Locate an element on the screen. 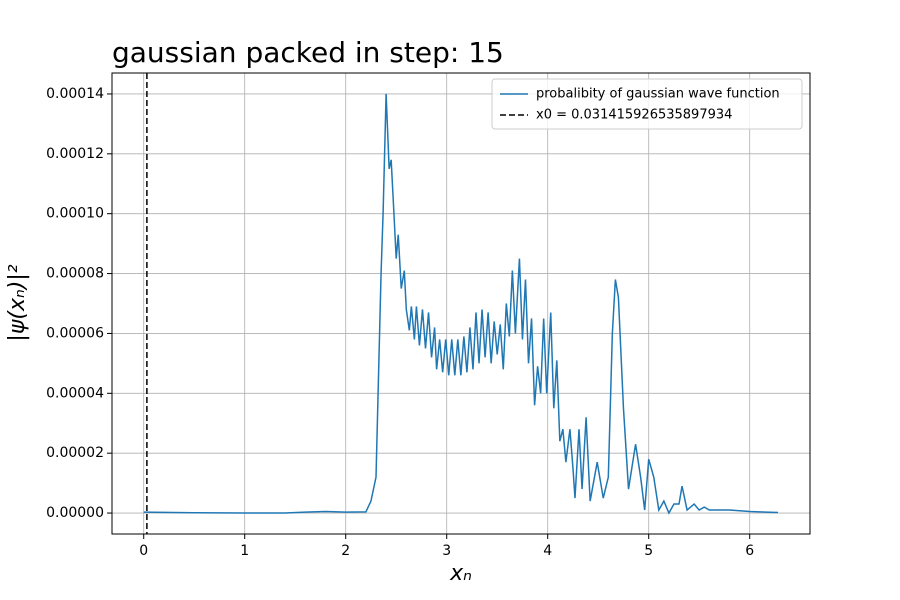 The image size is (900, 600). y-tick-label: 0.00004 is located at coordinates (75, 393).